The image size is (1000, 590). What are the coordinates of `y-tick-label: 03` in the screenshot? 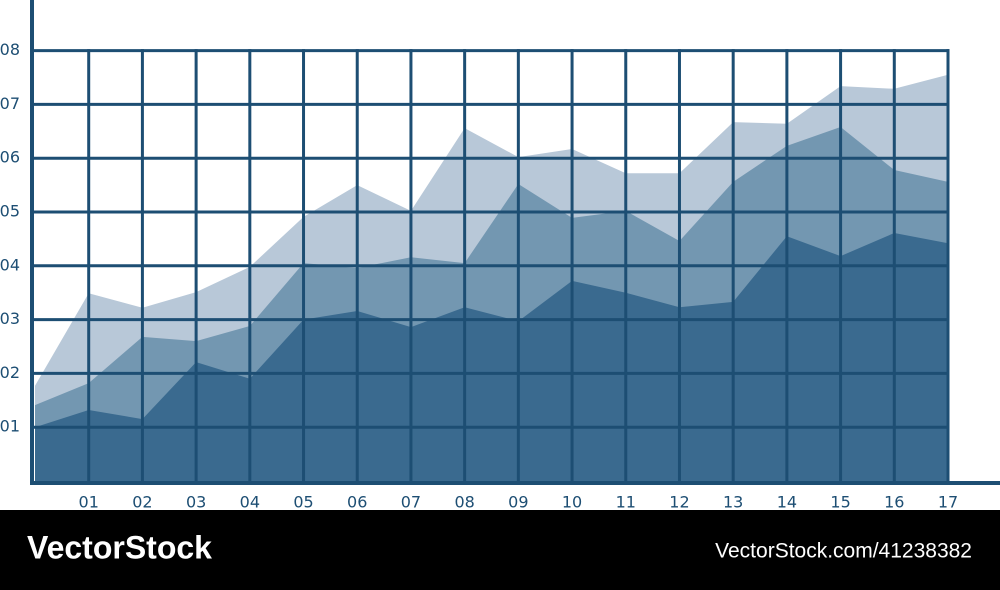 It's located at (10, 318).